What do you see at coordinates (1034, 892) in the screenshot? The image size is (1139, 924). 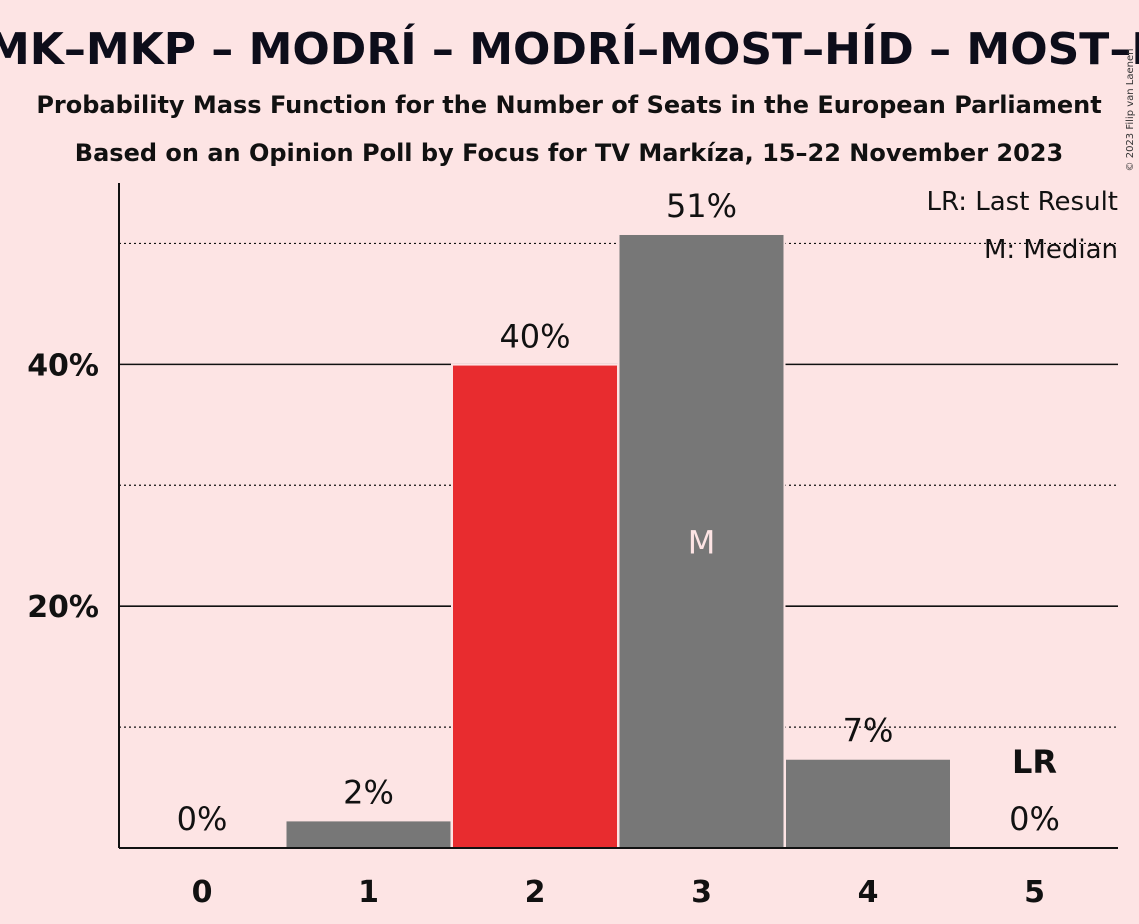 I see `x-tick-label: 5` at bounding box center [1034, 892].